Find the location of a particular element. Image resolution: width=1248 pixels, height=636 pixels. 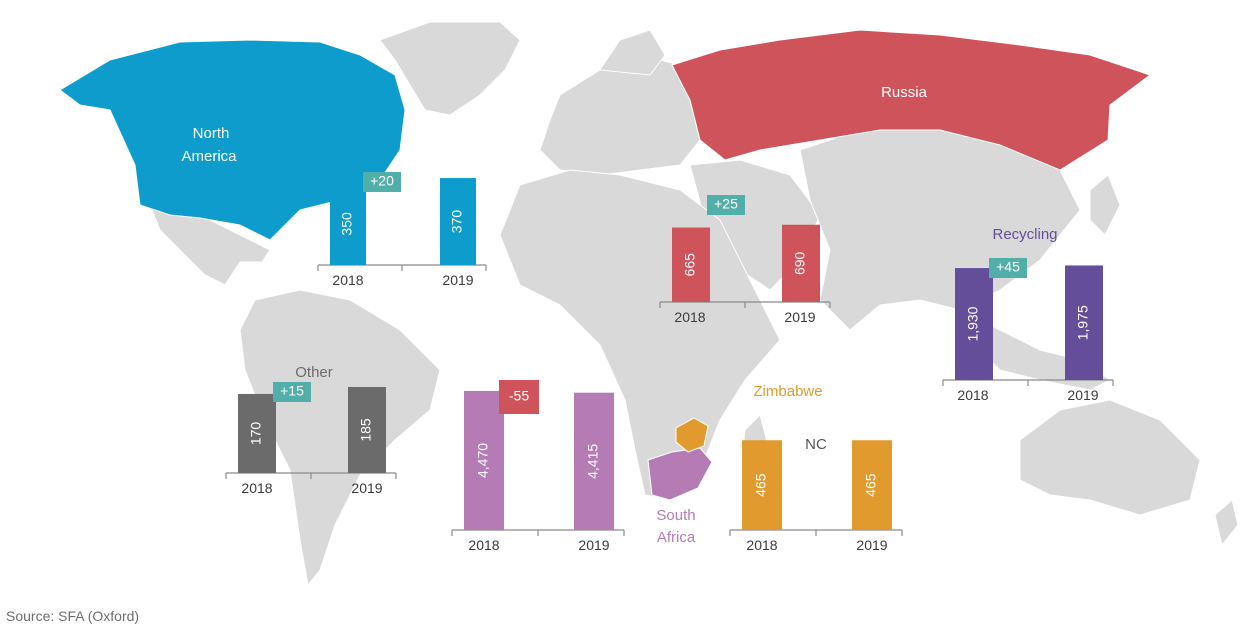

change-value-label: +25 is located at coordinates (726, 204).